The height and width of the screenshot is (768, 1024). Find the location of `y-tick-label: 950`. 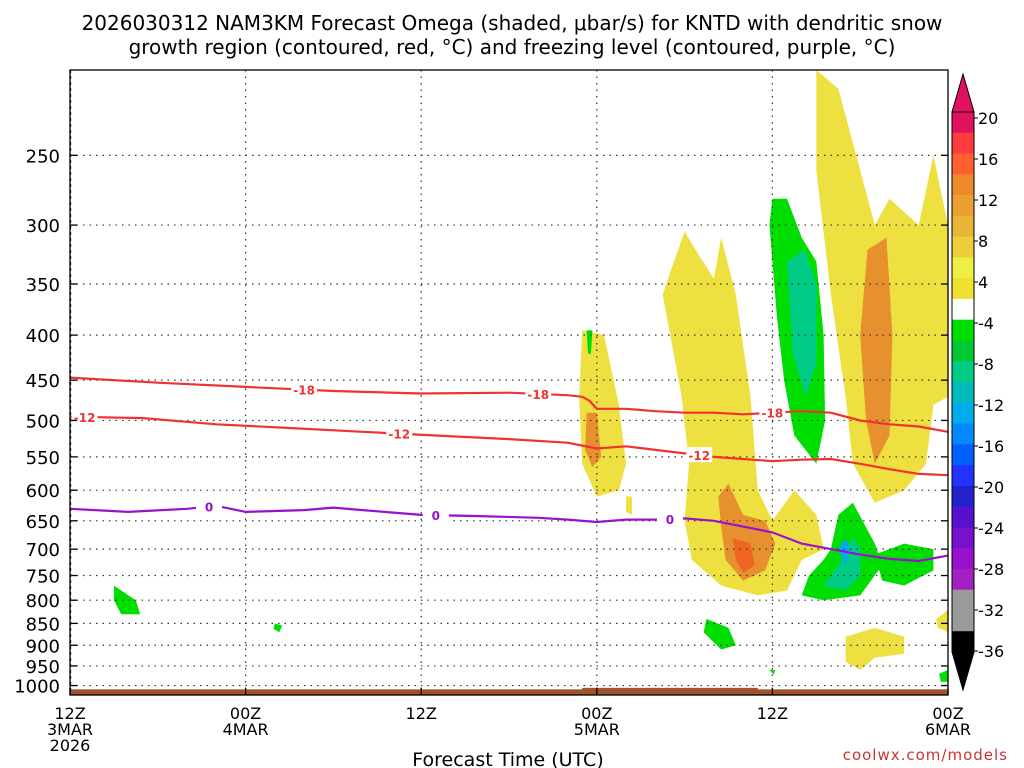

y-tick-label: 950 is located at coordinates (43, 667).